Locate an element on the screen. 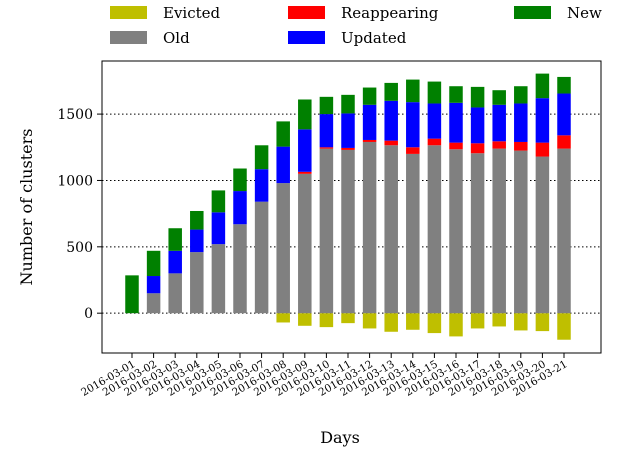 The image size is (618, 457). legend-swatch-evicted is located at coordinates (128, 12).